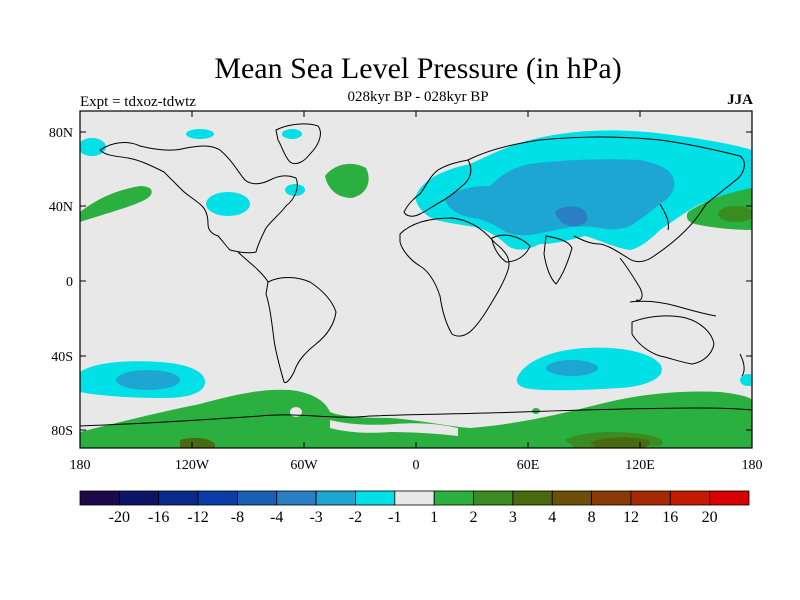 This screenshot has height=600, width=800. What do you see at coordinates (228, 204) in the screenshot?
I see `north-atlantic-negative-spot` at bounding box center [228, 204].